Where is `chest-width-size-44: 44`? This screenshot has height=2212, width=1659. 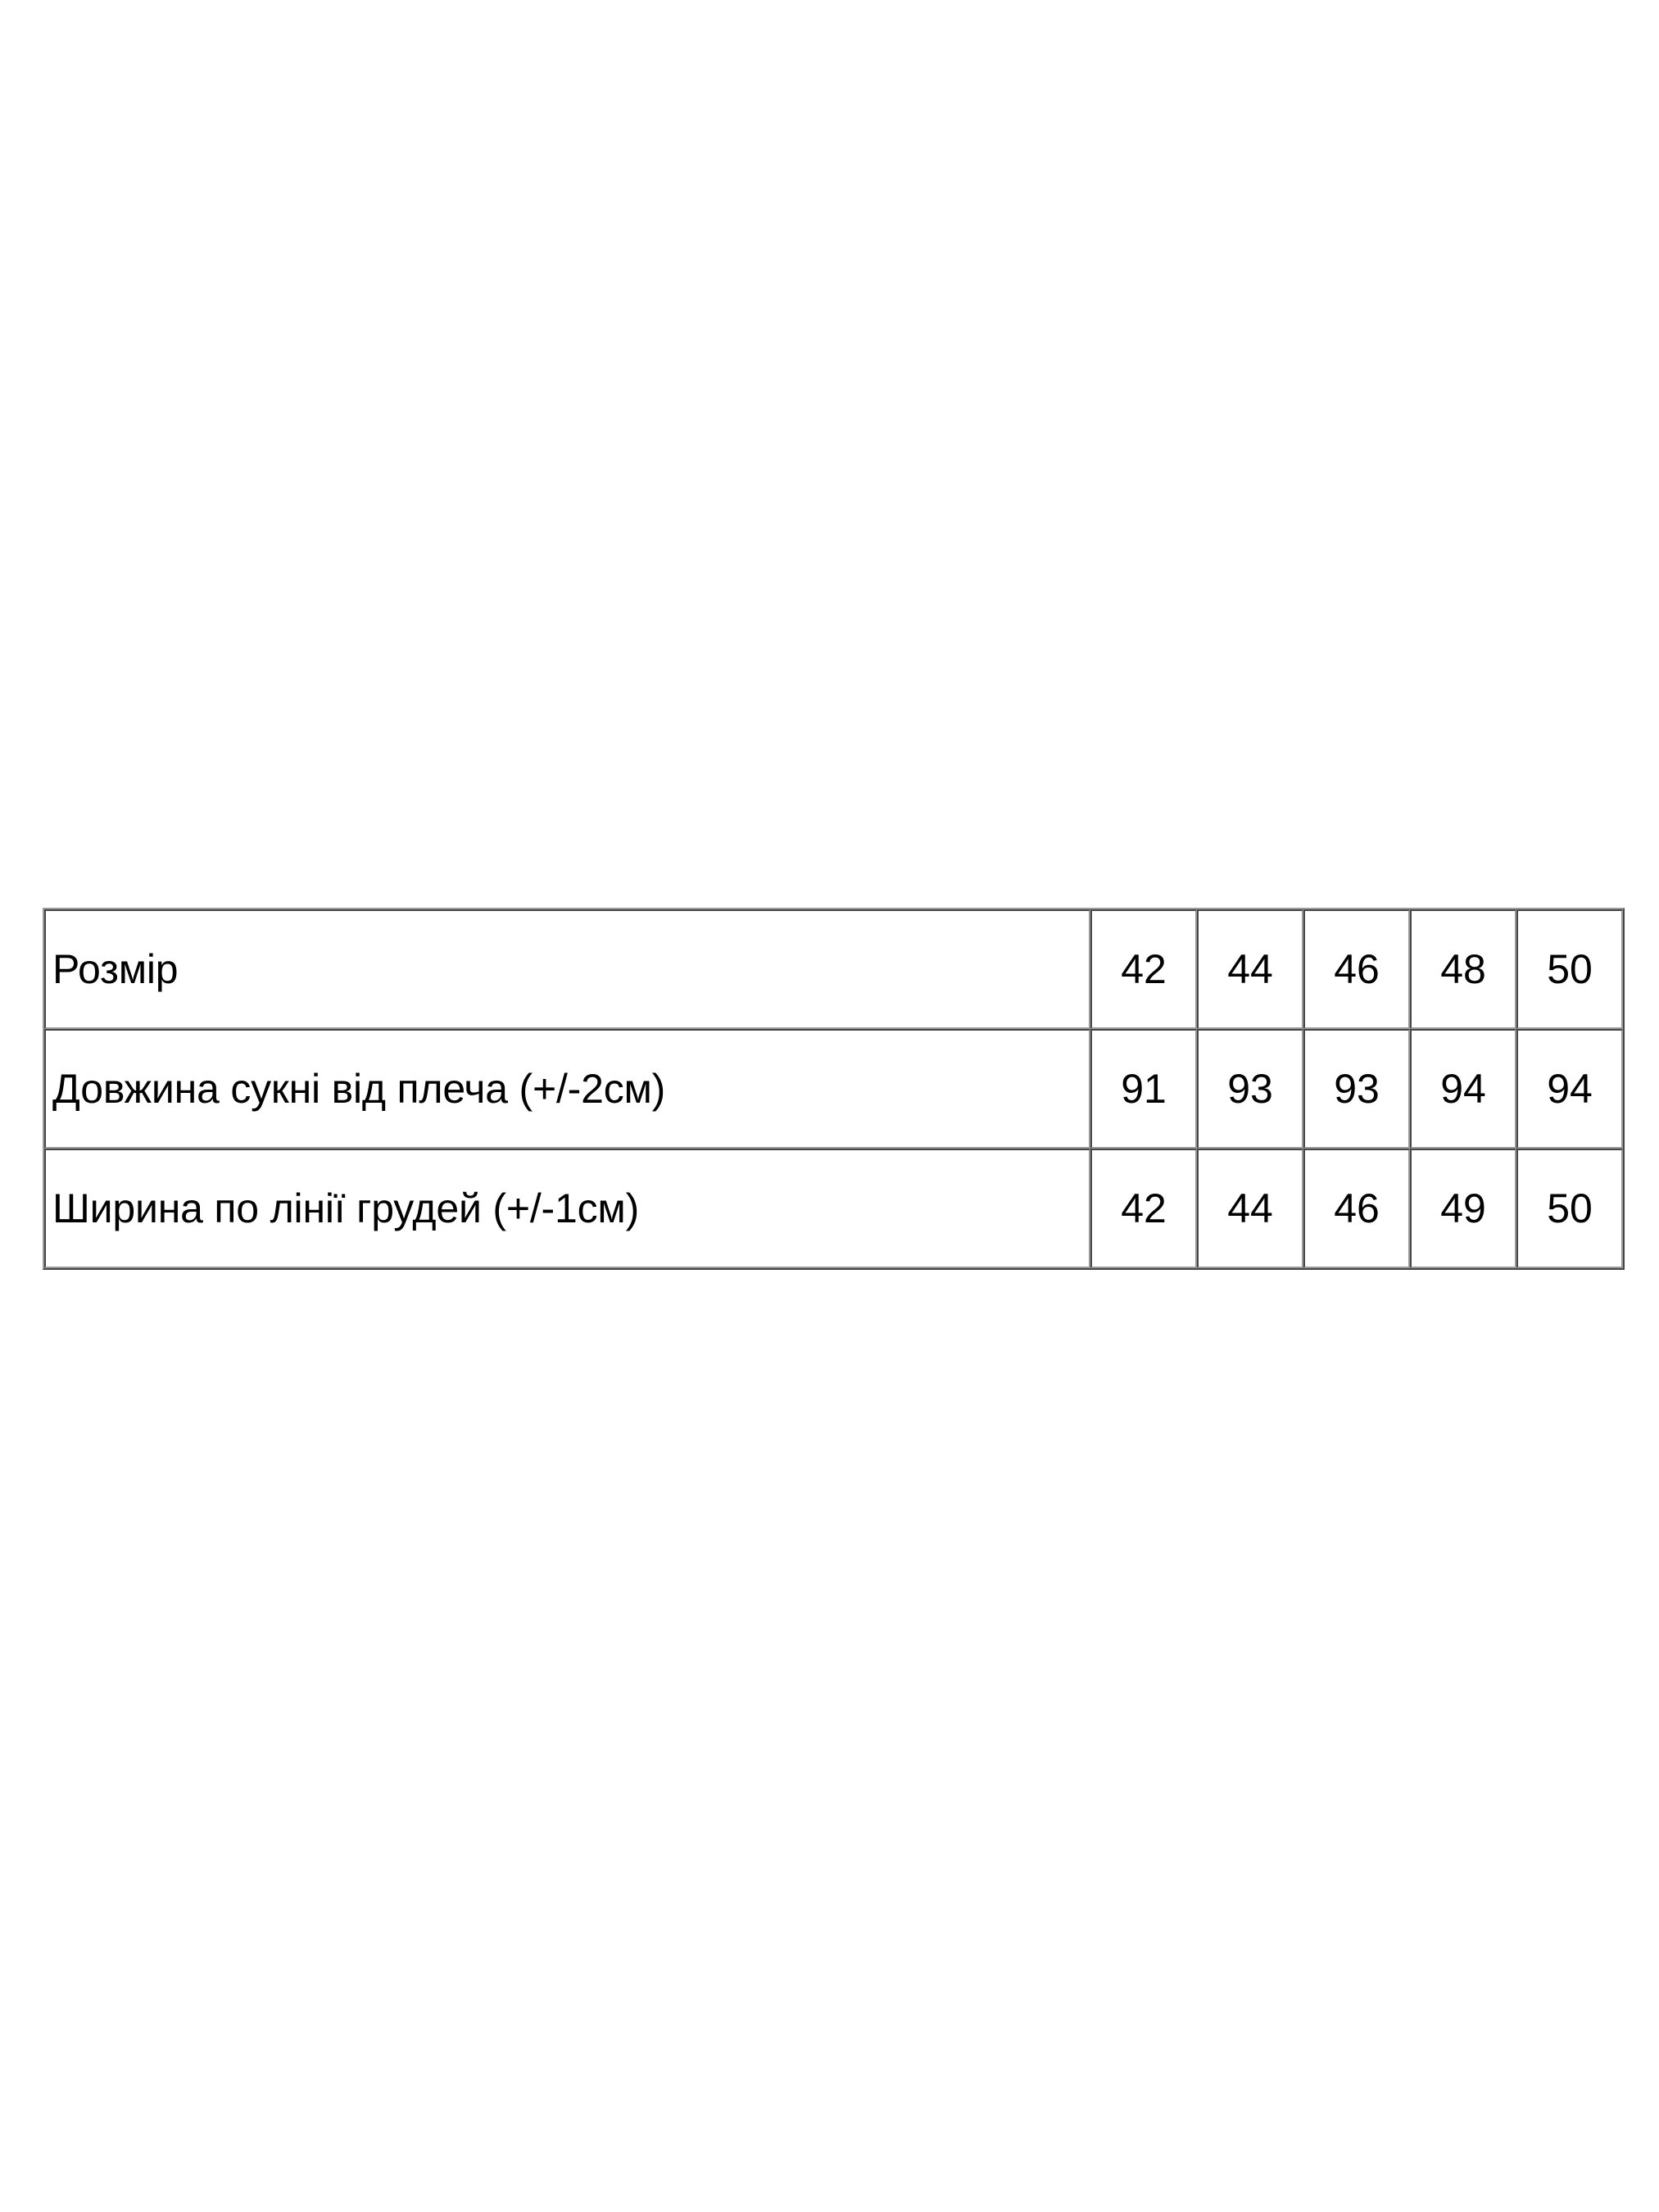 chest-width-size-44: 44 is located at coordinates (1250, 1208).